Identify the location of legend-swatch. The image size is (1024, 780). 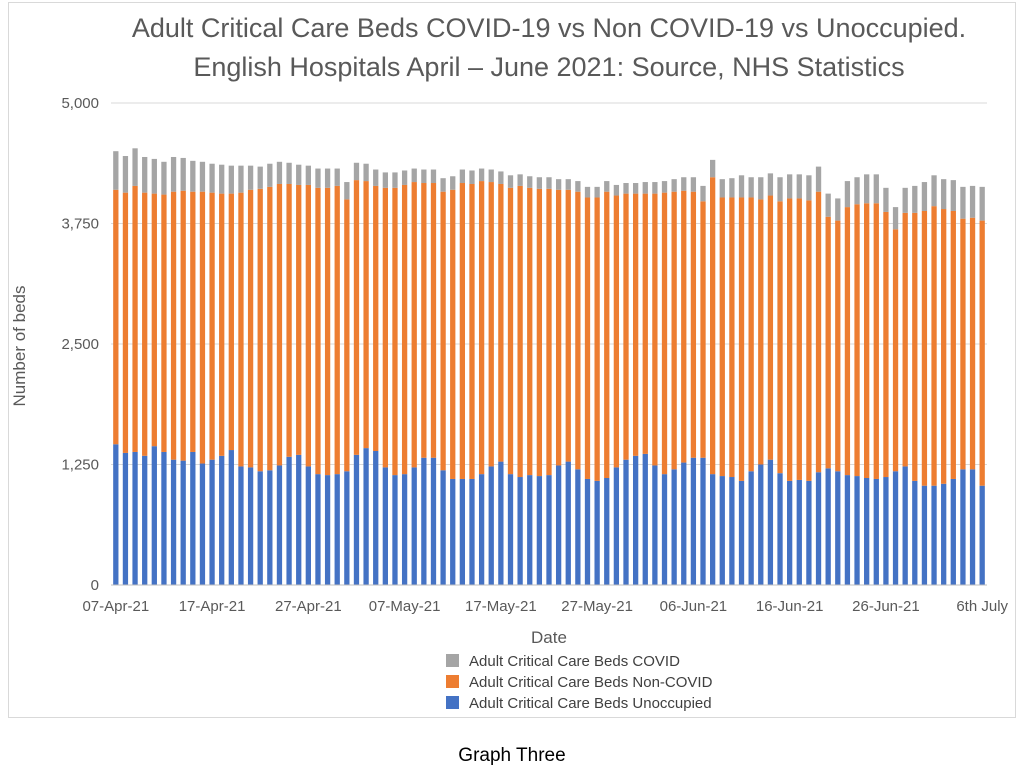
(452, 660).